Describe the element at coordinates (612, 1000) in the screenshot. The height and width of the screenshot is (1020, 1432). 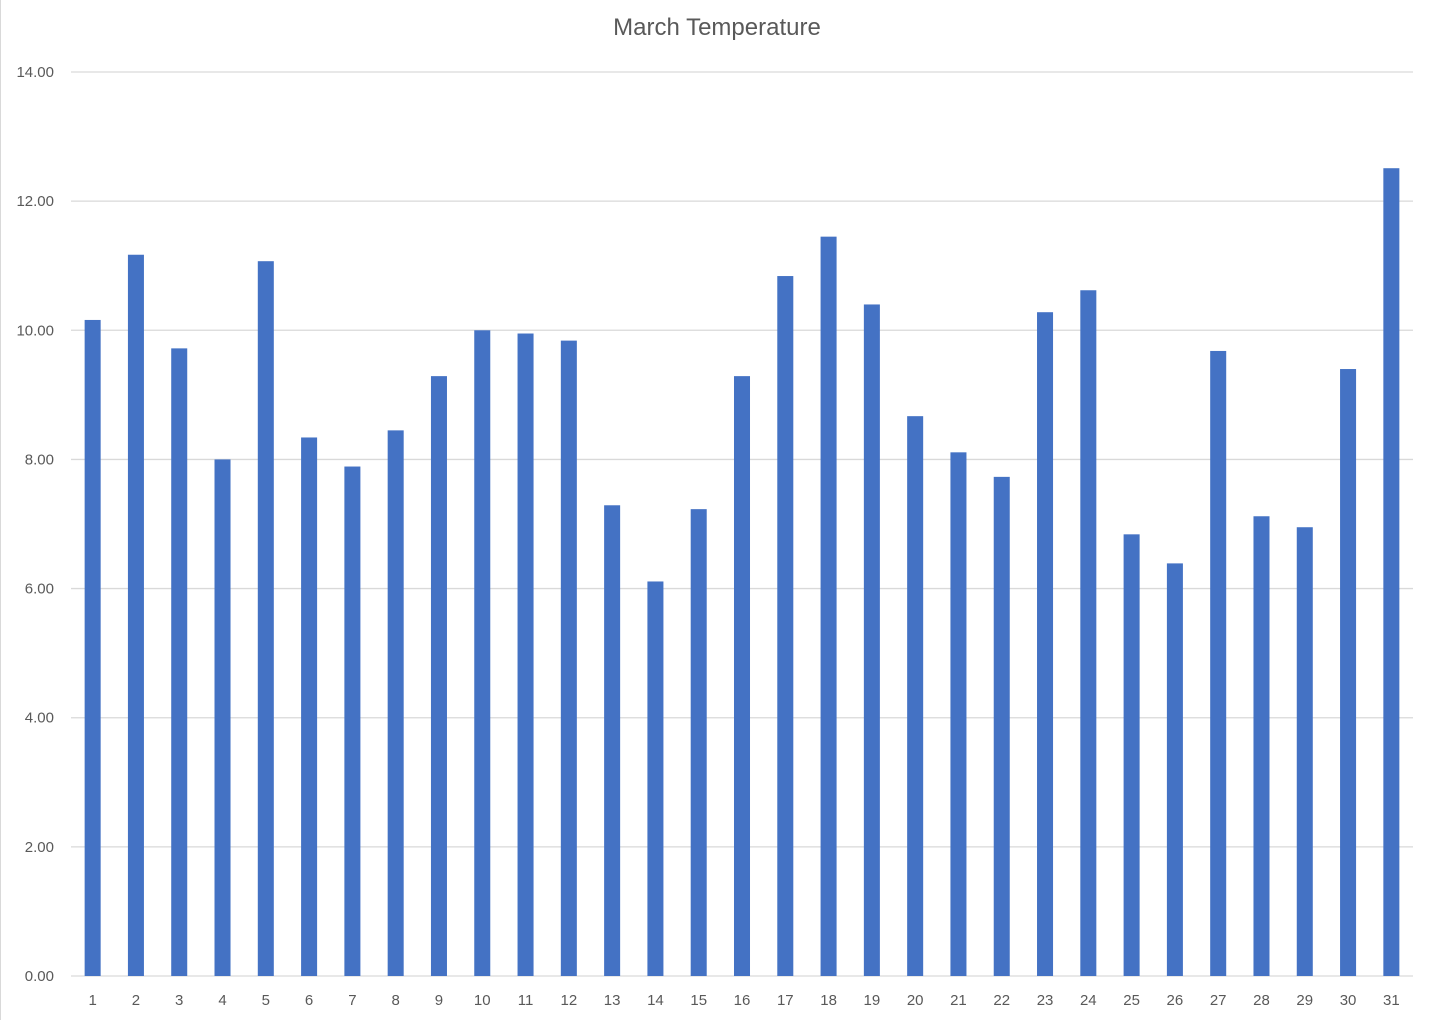
I see `x-tick-label: 13` at that location.